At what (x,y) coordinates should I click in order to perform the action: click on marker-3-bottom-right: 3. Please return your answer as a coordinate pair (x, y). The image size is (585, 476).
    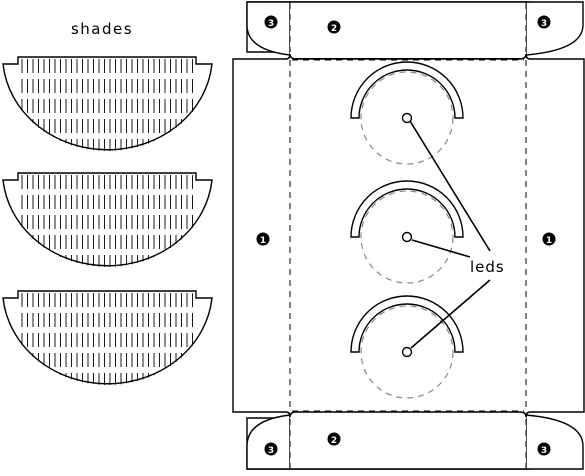
    Looking at the image, I should click on (544, 449).